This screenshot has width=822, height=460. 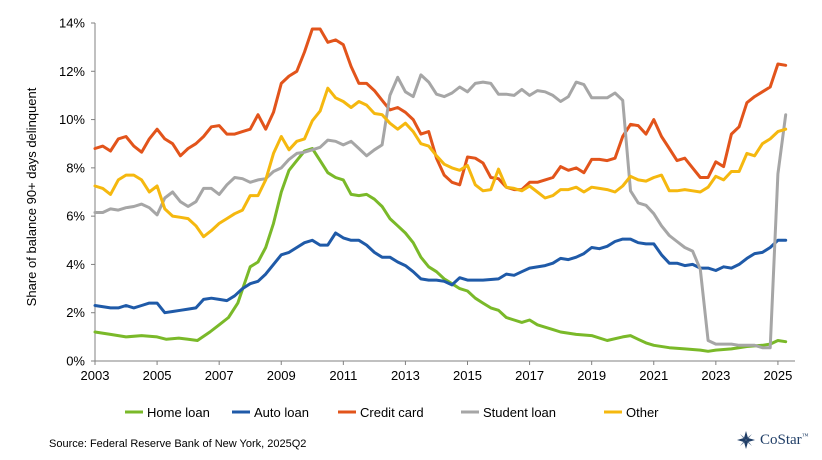 What do you see at coordinates (343, 375) in the screenshot?
I see `x-tick-label: 2011` at bounding box center [343, 375].